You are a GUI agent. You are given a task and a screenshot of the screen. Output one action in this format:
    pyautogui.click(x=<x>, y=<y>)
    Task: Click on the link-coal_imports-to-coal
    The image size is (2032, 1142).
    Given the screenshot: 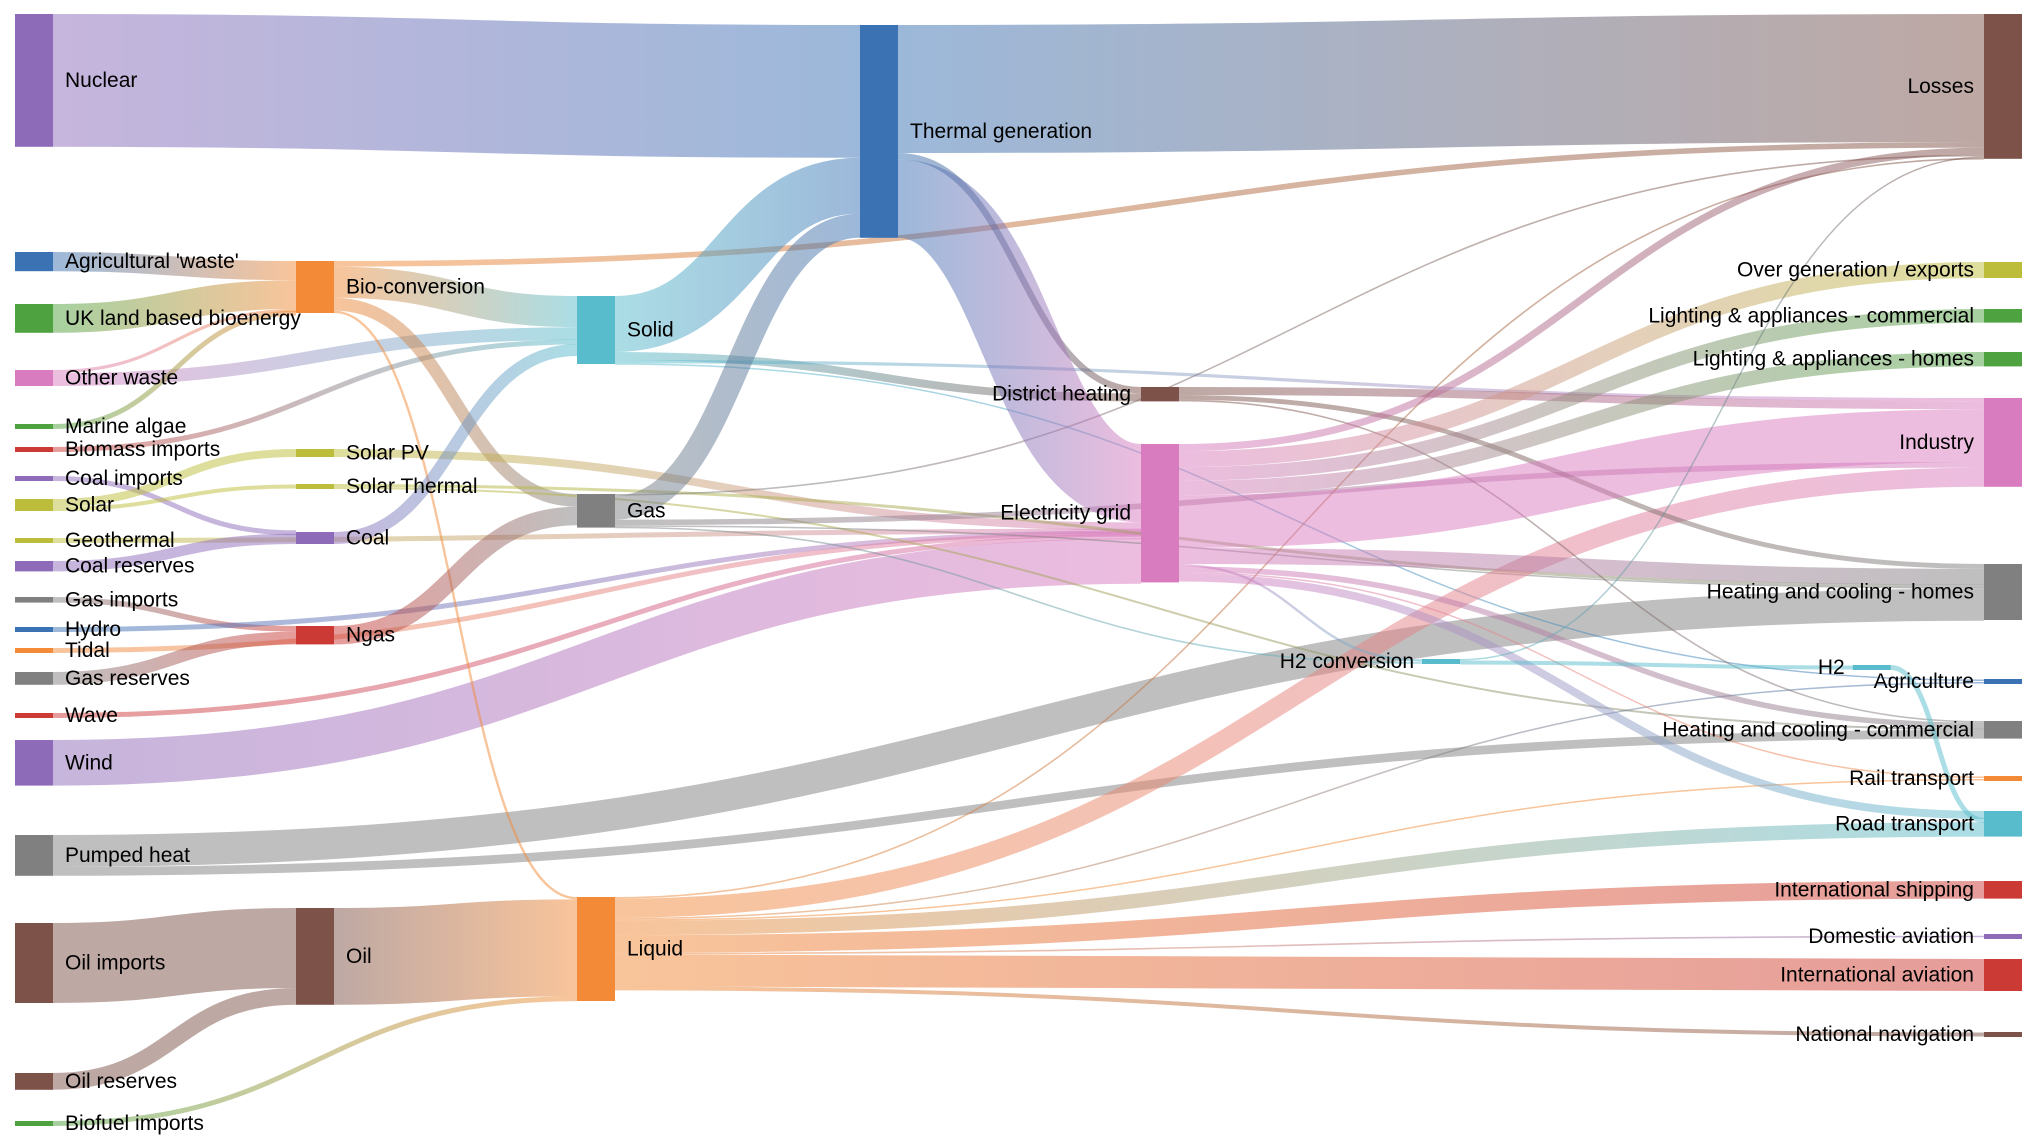 What is the action you would take?
    pyautogui.click(x=174, y=506)
    